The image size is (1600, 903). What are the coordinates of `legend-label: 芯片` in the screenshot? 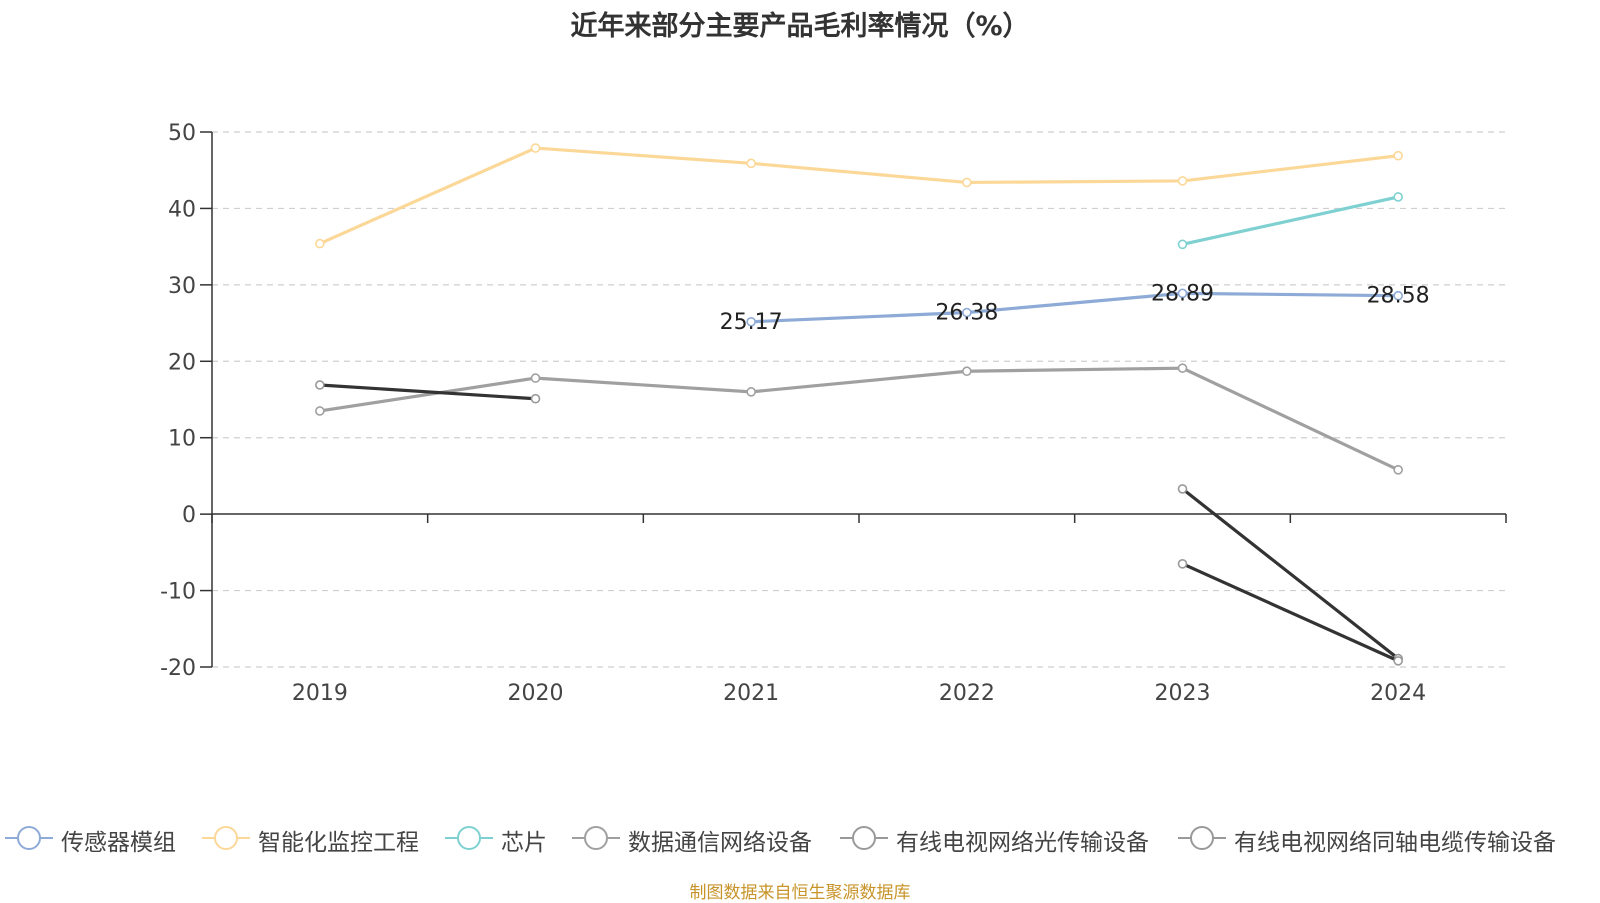 It's located at (524, 843).